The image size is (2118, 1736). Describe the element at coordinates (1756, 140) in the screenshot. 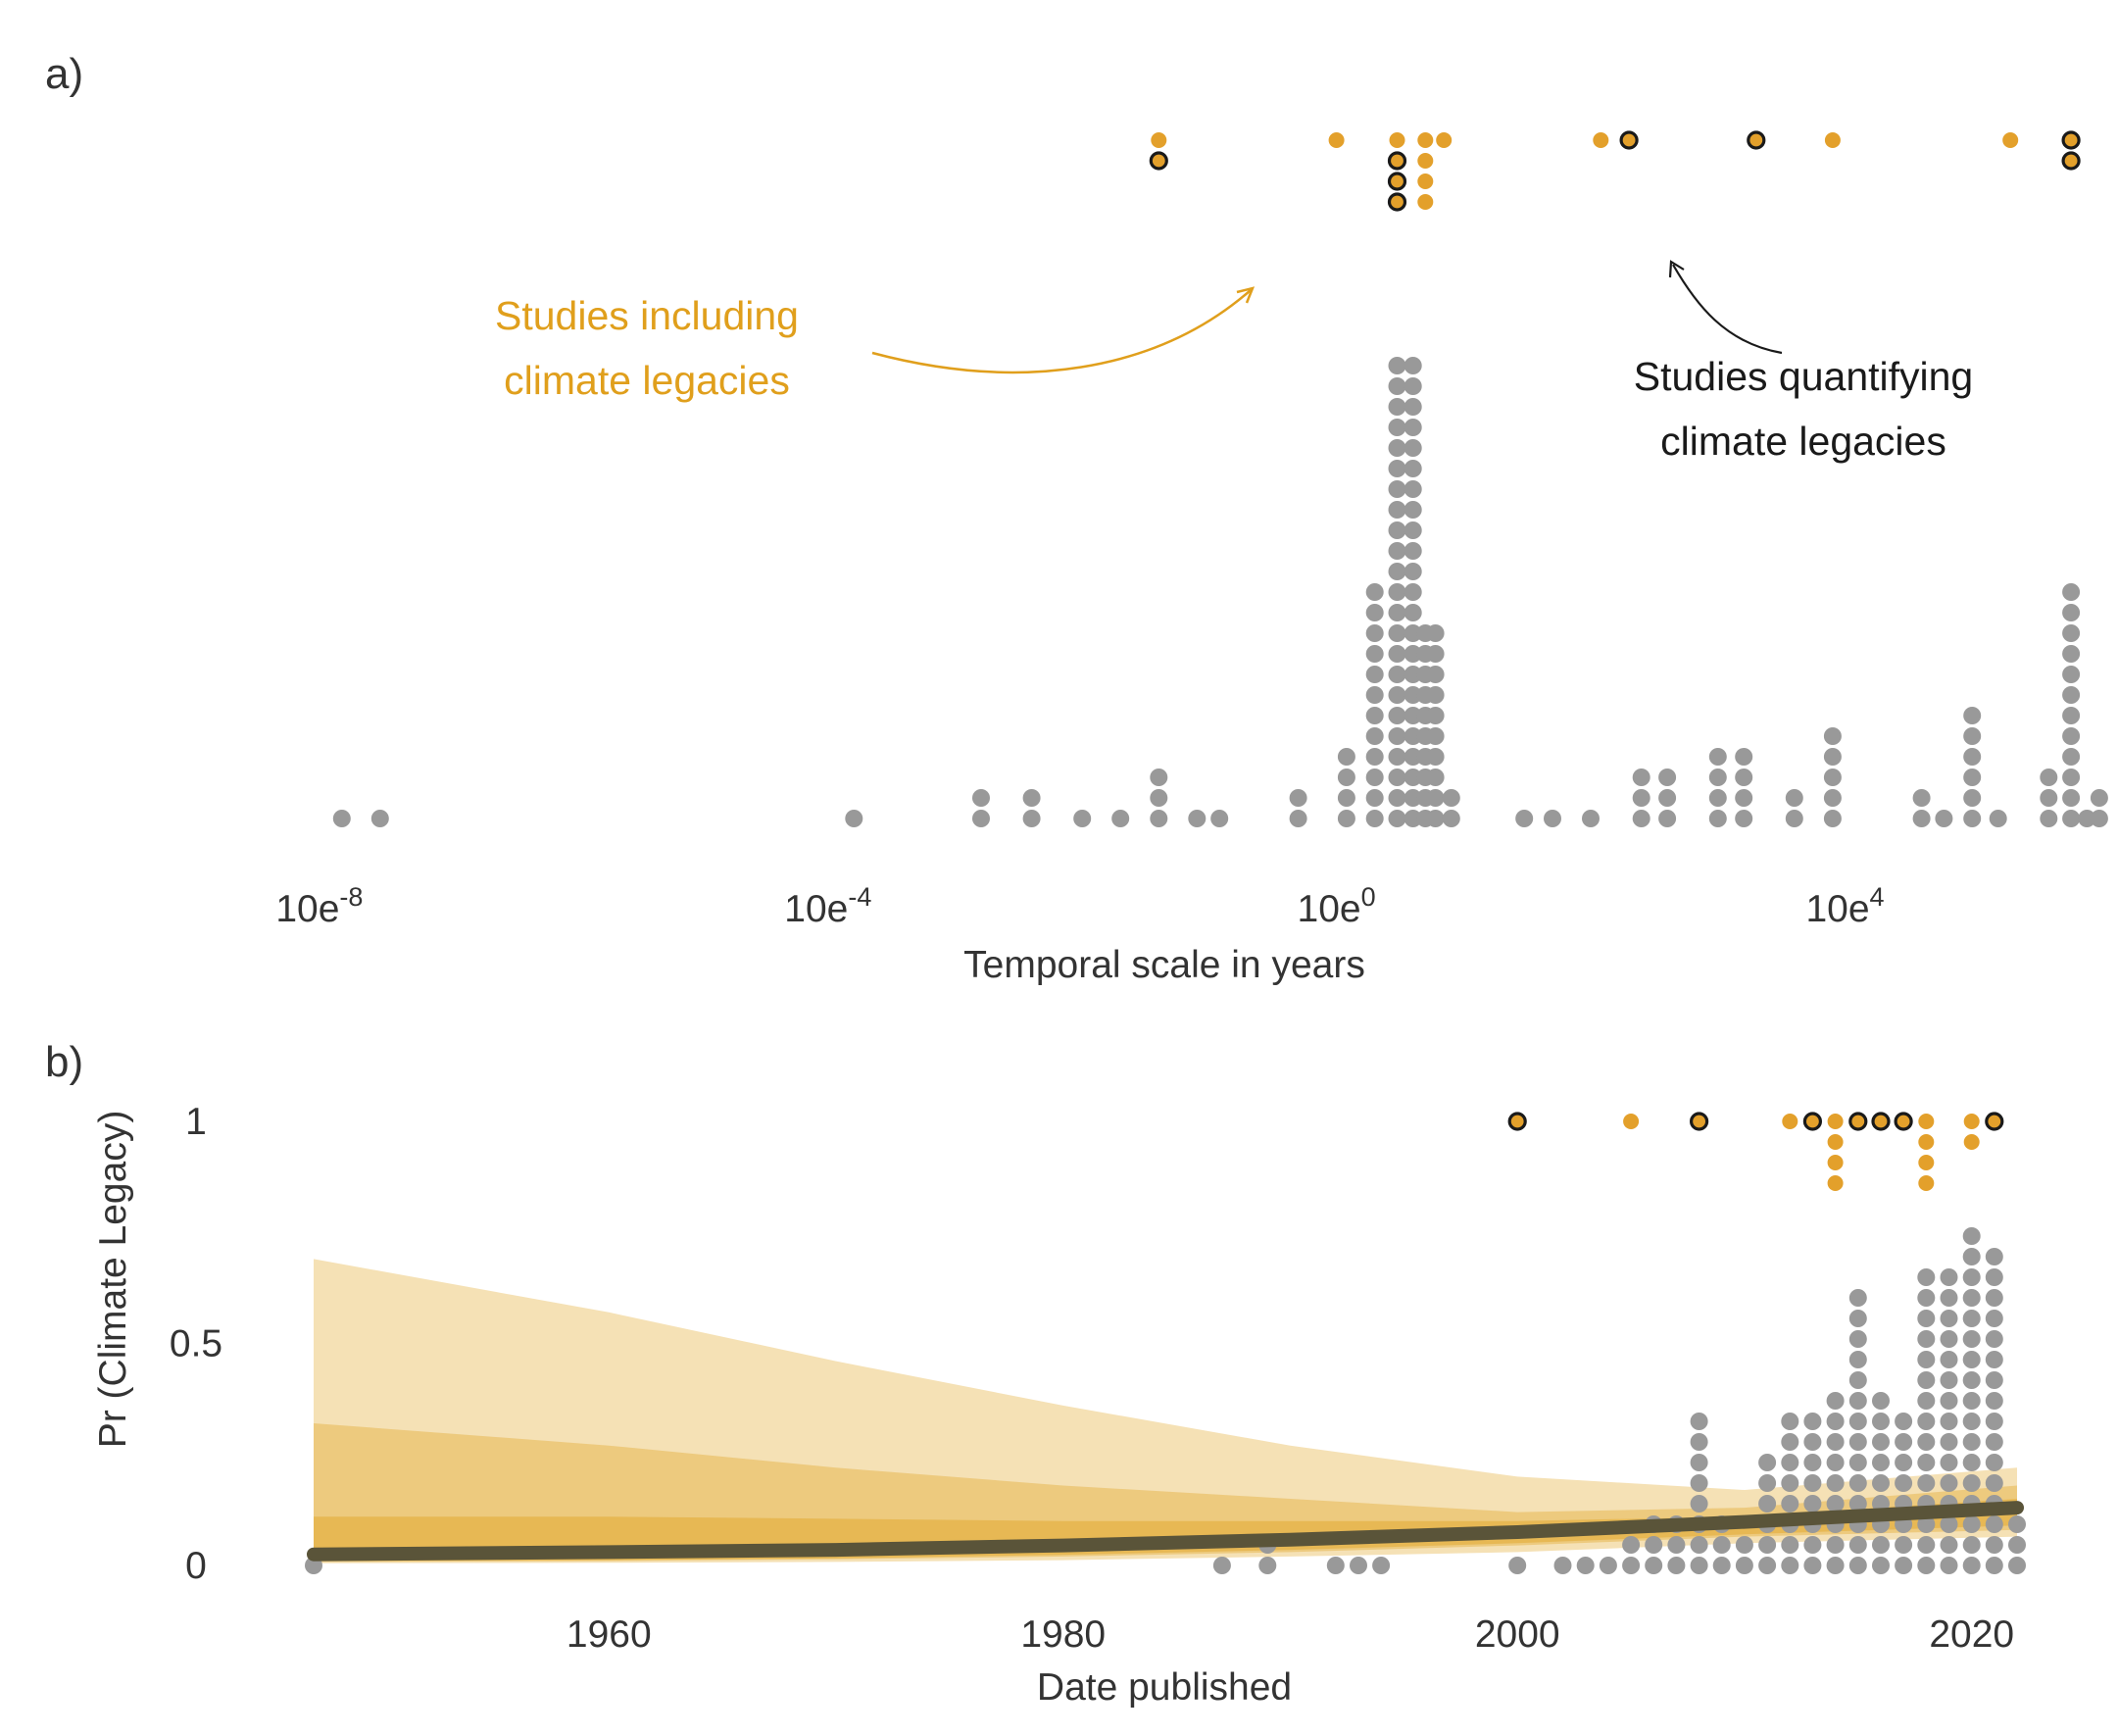

I see `panel-a-quantifying-dot` at that location.